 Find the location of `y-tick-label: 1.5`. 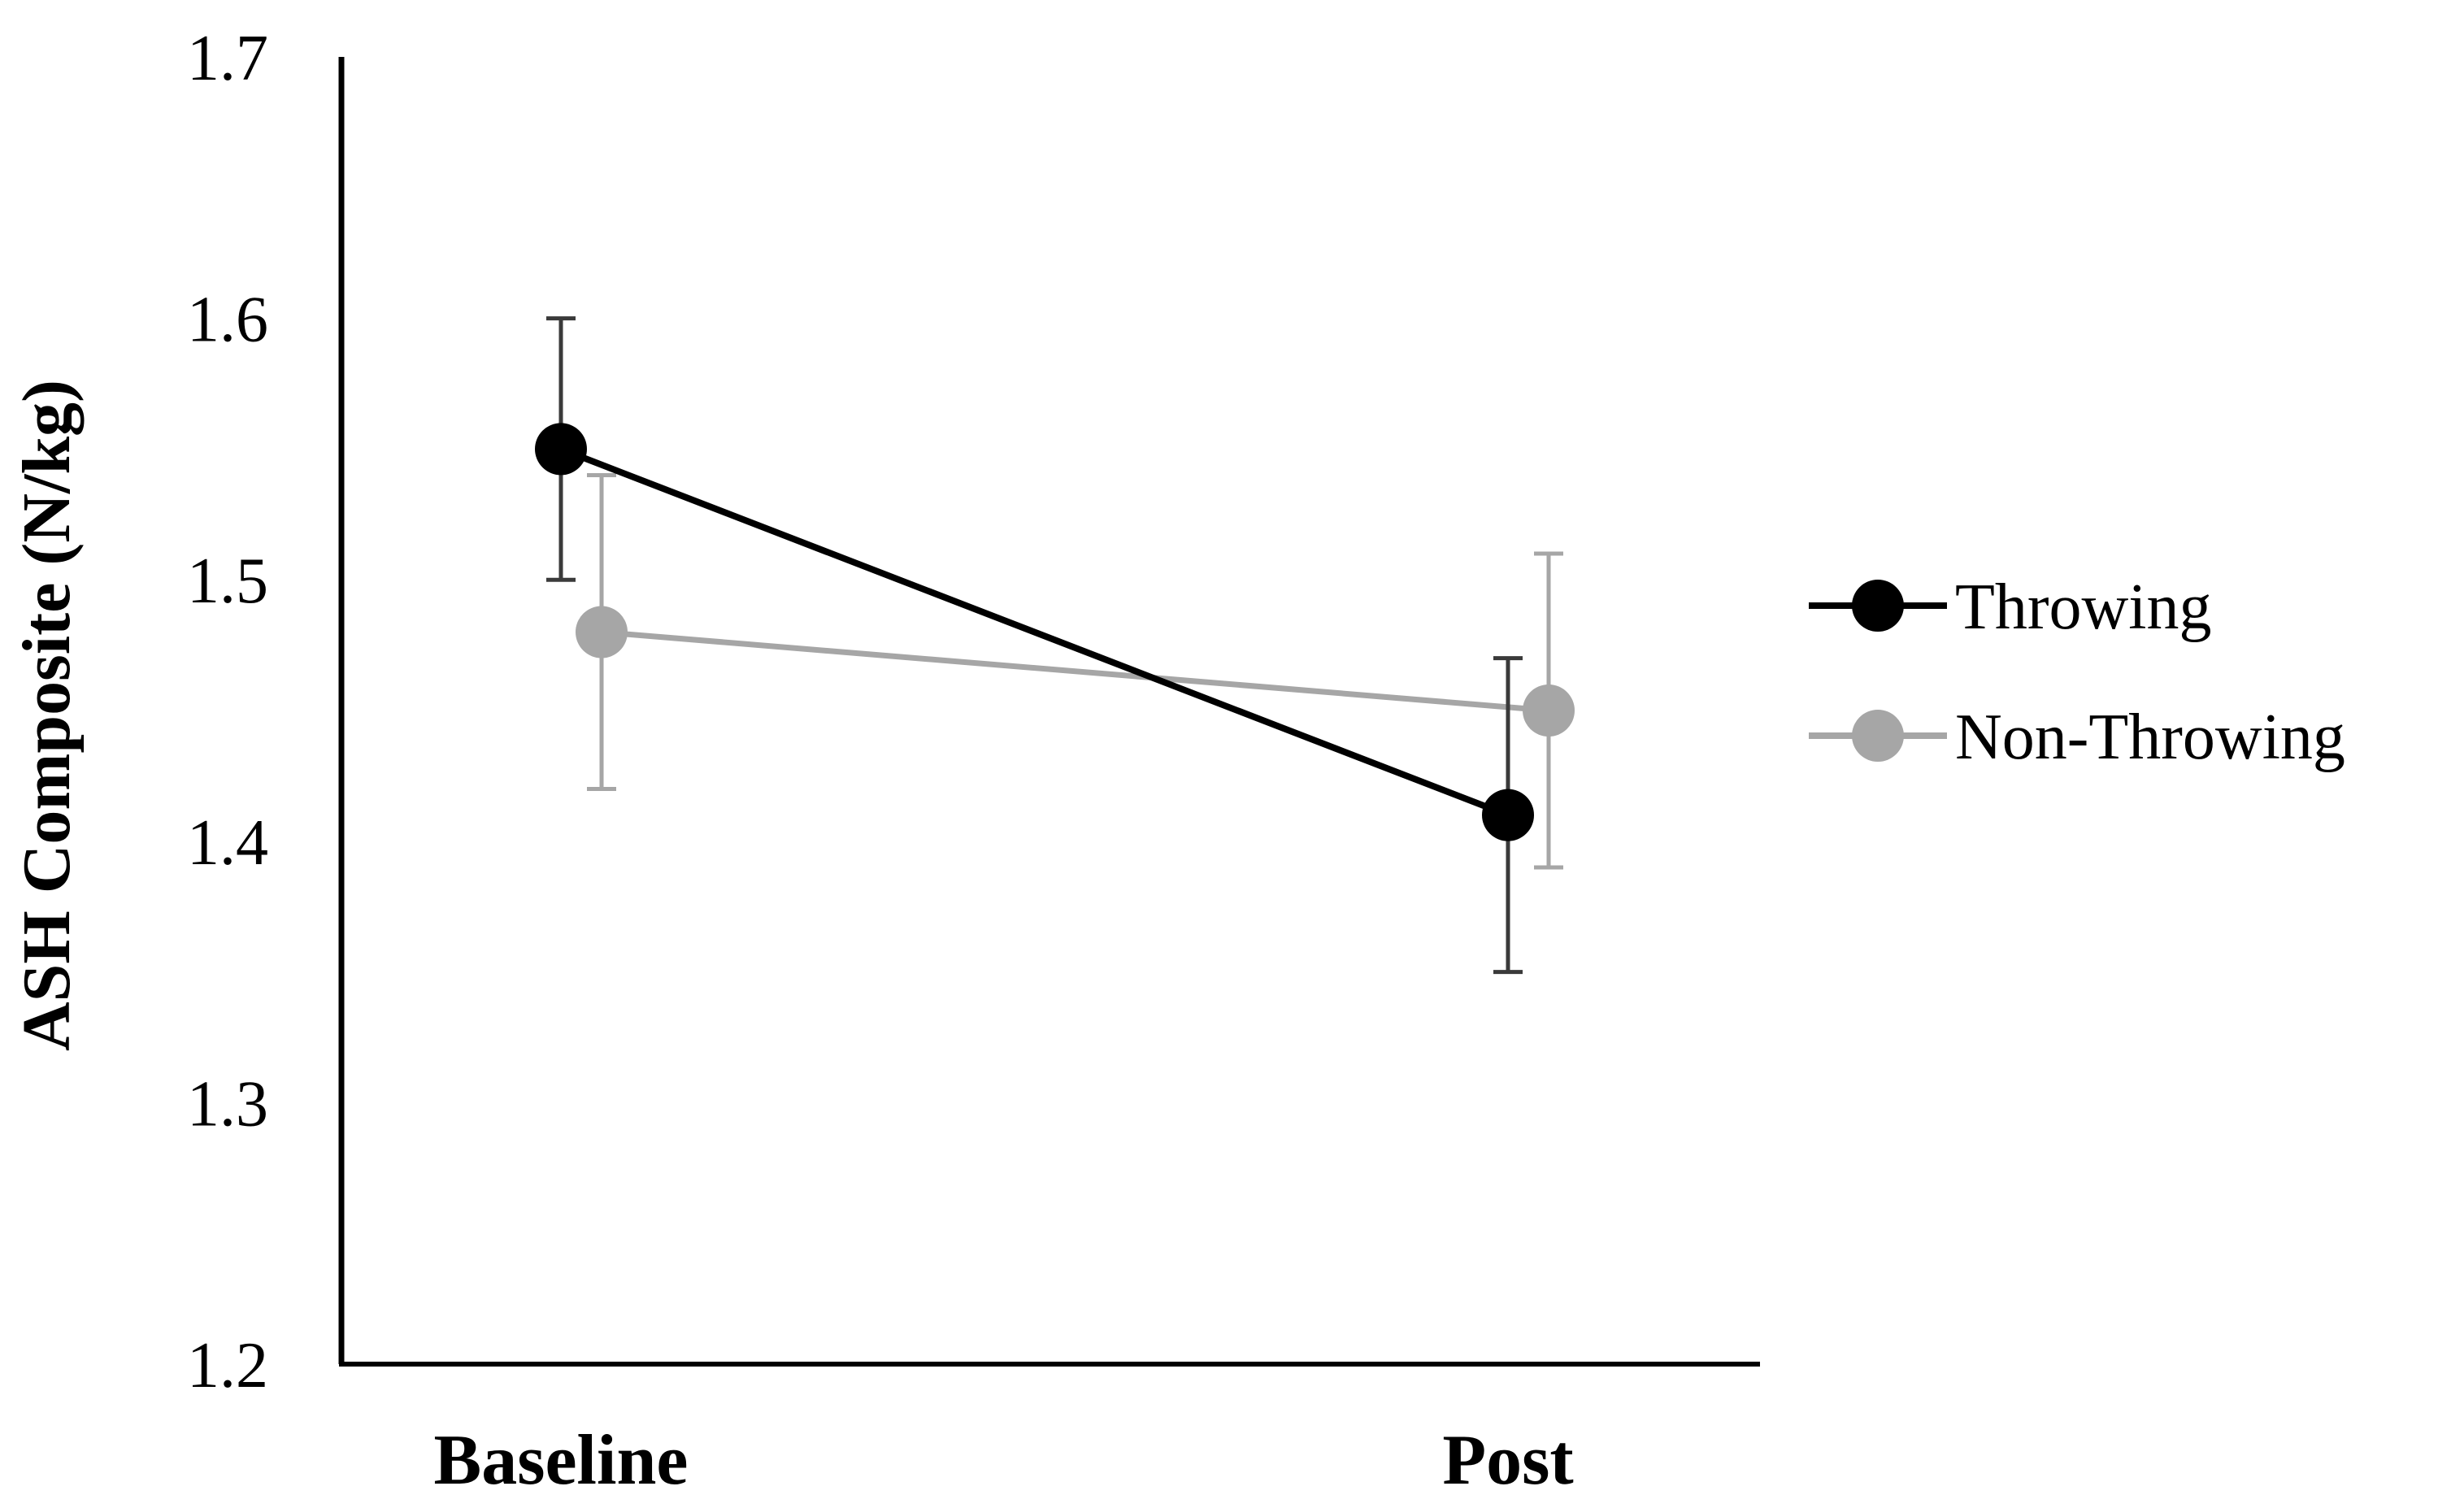

y-tick-label: 1.5 is located at coordinates (228, 581).